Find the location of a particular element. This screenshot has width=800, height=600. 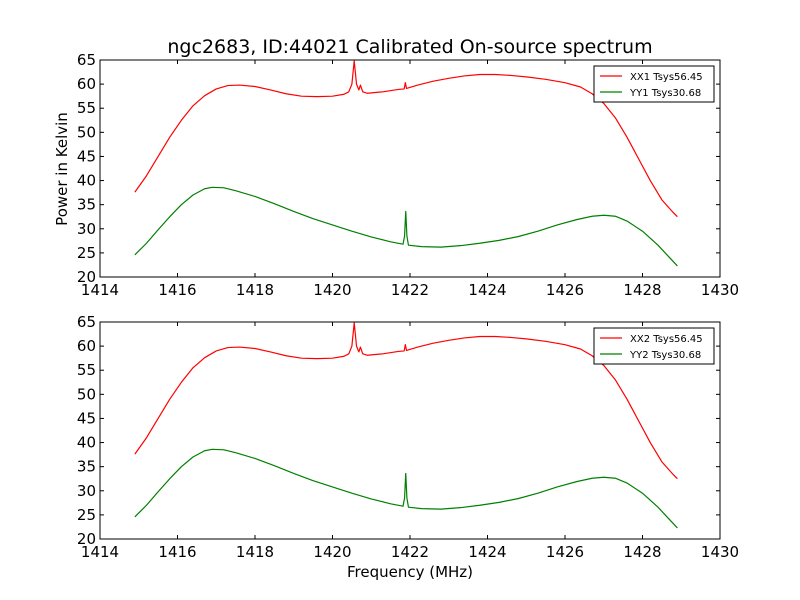

series-line-yy2 is located at coordinates (406, 488).